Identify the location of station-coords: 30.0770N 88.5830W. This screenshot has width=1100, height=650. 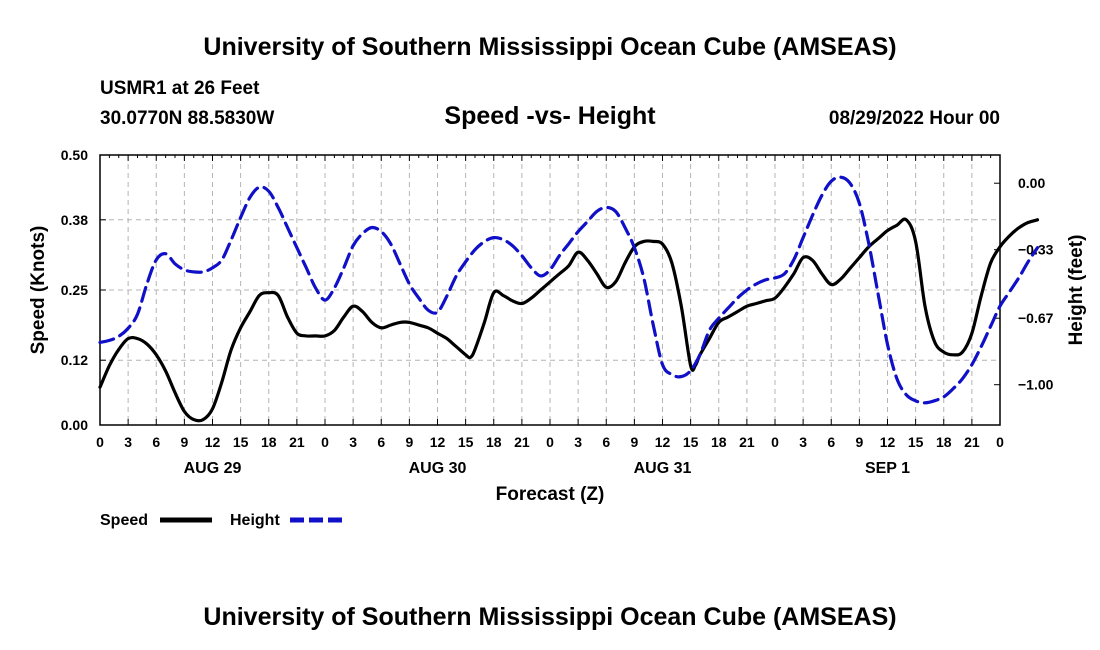
(187, 118).